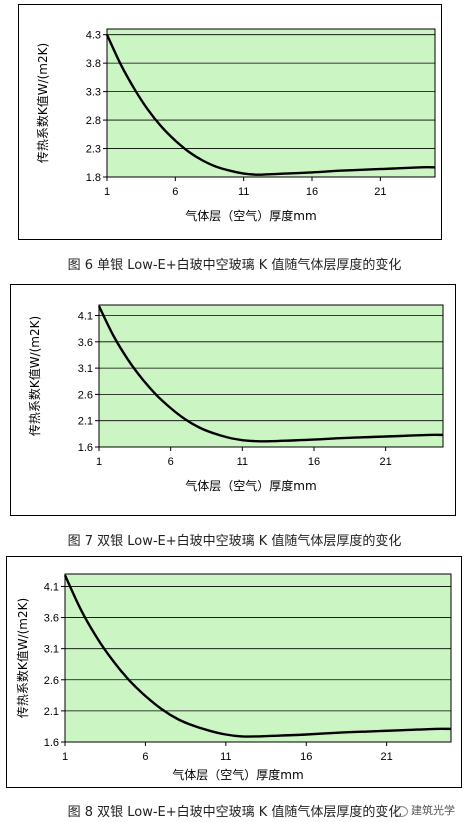 The height and width of the screenshot is (822, 469). I want to click on y-tick-label: 2.8, so click(93, 121).